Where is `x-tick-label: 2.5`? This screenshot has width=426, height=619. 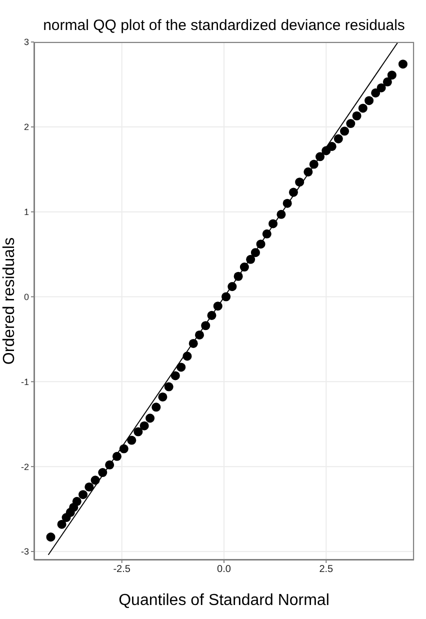 x-tick-label: 2.5 is located at coordinates (326, 570).